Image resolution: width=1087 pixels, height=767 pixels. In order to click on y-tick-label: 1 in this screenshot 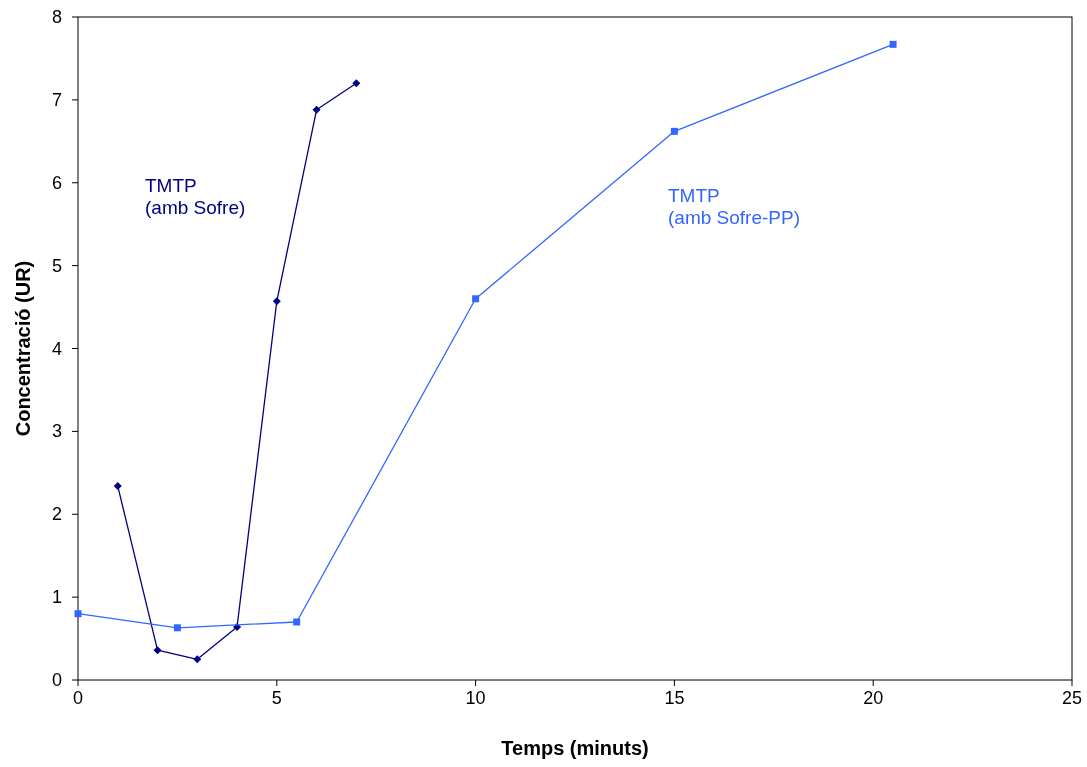, I will do `click(56, 597)`.